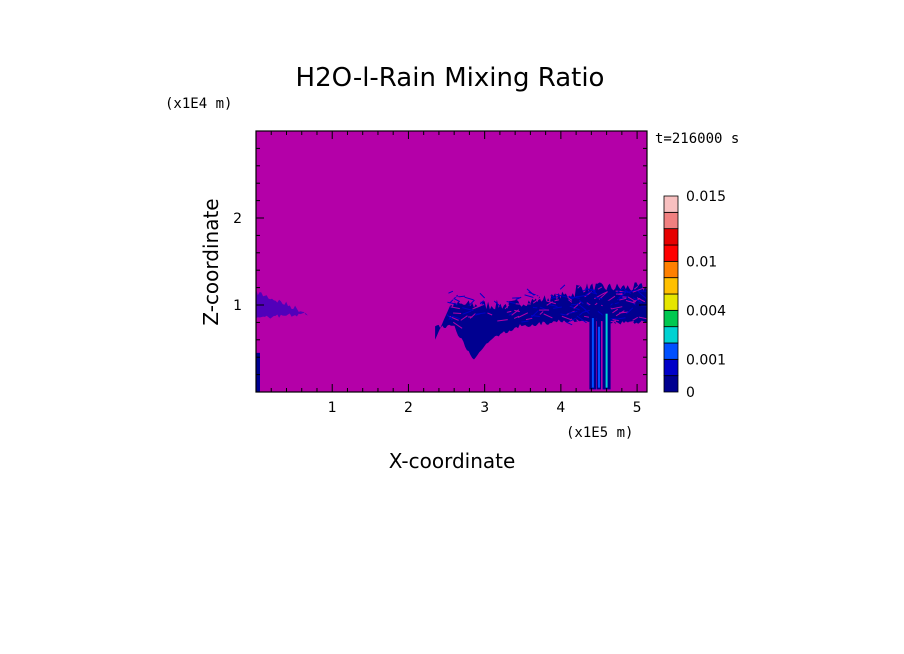 The width and height of the screenshot is (904, 654). Describe the element at coordinates (697, 139) in the screenshot. I see `time-label: t=216000 s` at that location.